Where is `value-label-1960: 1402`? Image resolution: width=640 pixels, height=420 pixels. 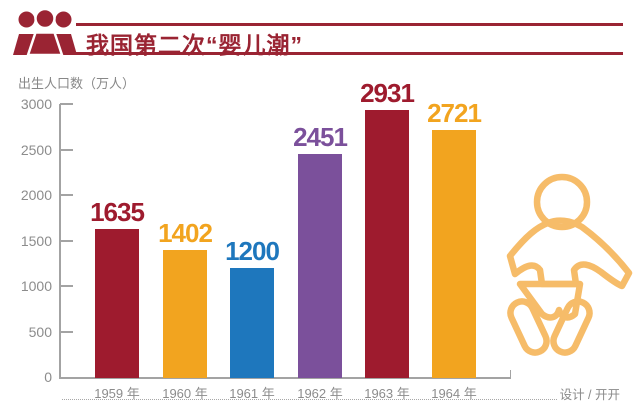
value-label-1960: 1402 is located at coordinates (185, 233).